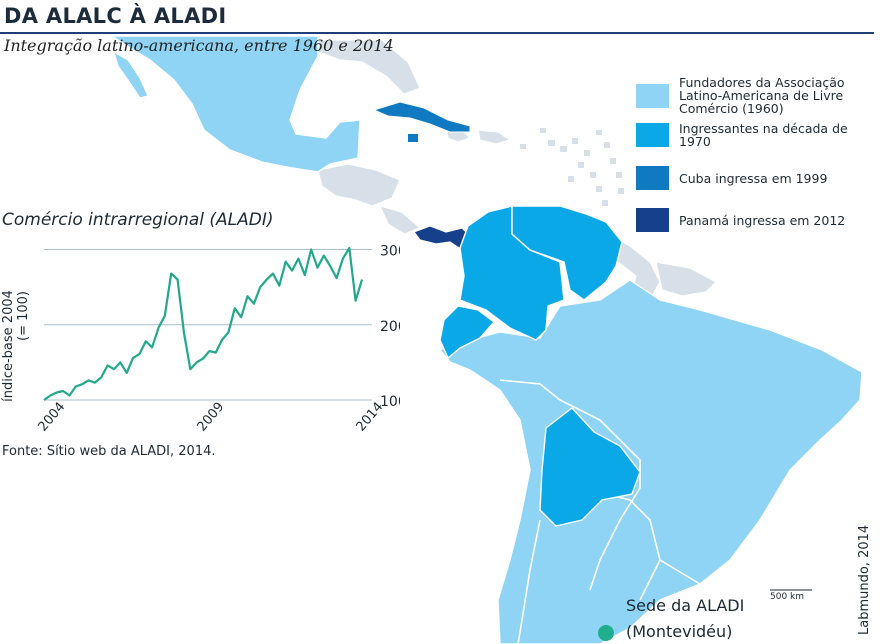 The height and width of the screenshot is (644, 888). Describe the element at coordinates (864, 579) in the screenshot. I see `credit: Labmundo, 2014` at that location.